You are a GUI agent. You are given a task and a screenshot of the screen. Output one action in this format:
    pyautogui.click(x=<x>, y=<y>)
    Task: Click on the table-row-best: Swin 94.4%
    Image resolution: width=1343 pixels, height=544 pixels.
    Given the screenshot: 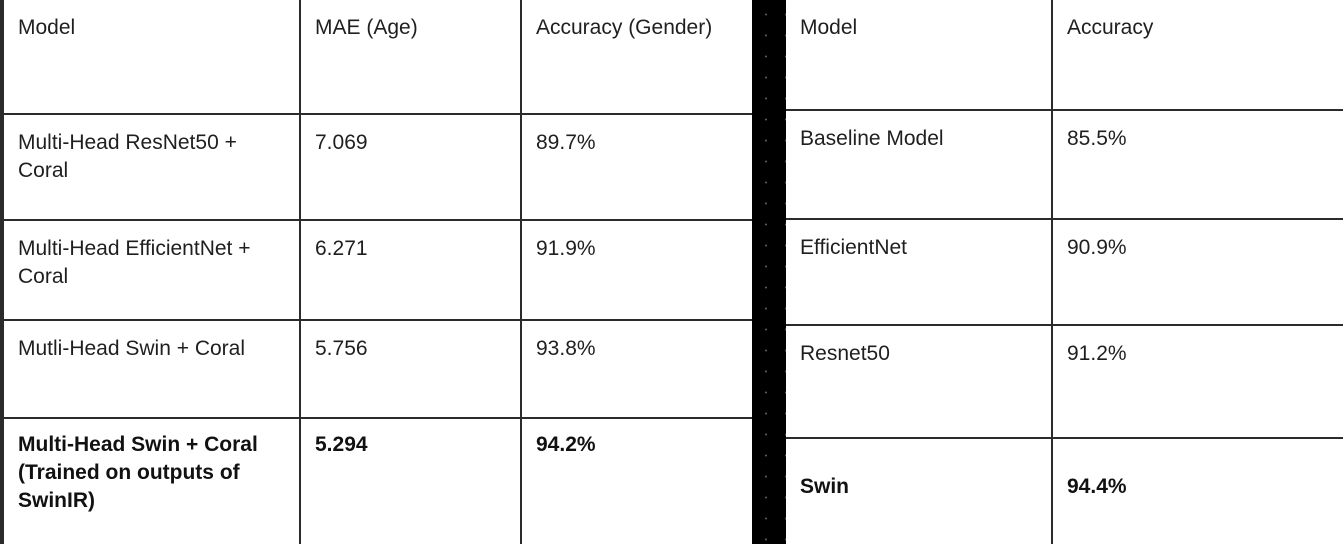 What is the action you would take?
    pyautogui.click(x=1064, y=490)
    